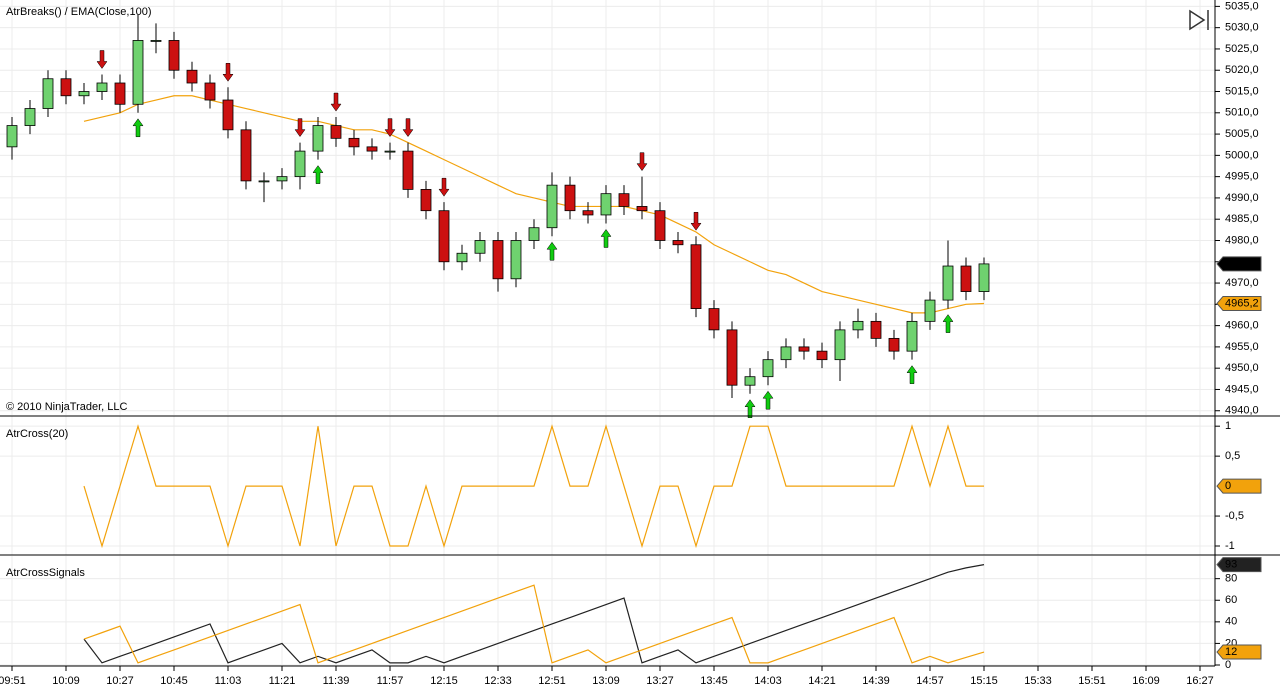 This screenshot has width=1280, height=695. What do you see at coordinates (1242, 198) in the screenshot?
I see `y-tick-label: 4990,0` at bounding box center [1242, 198].